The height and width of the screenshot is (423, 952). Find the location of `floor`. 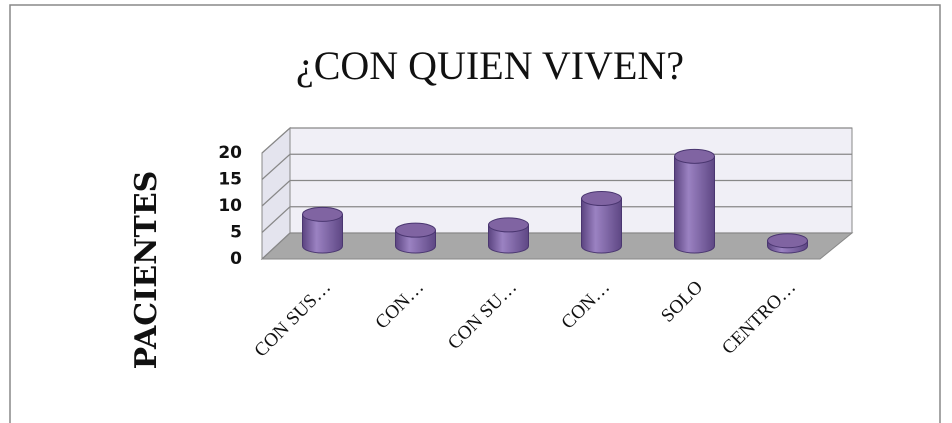

floor is located at coordinates (557, 246).